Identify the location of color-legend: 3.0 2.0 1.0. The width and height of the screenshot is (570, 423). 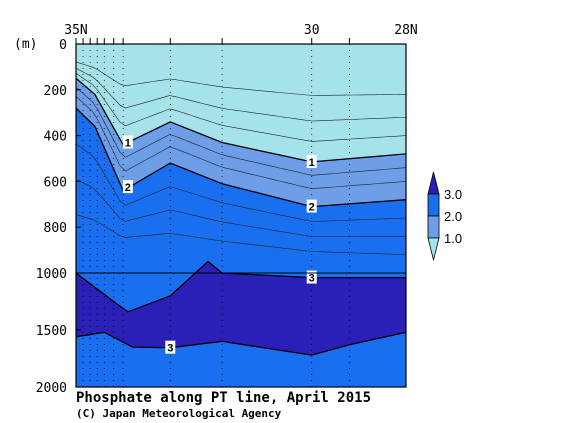
(444, 216).